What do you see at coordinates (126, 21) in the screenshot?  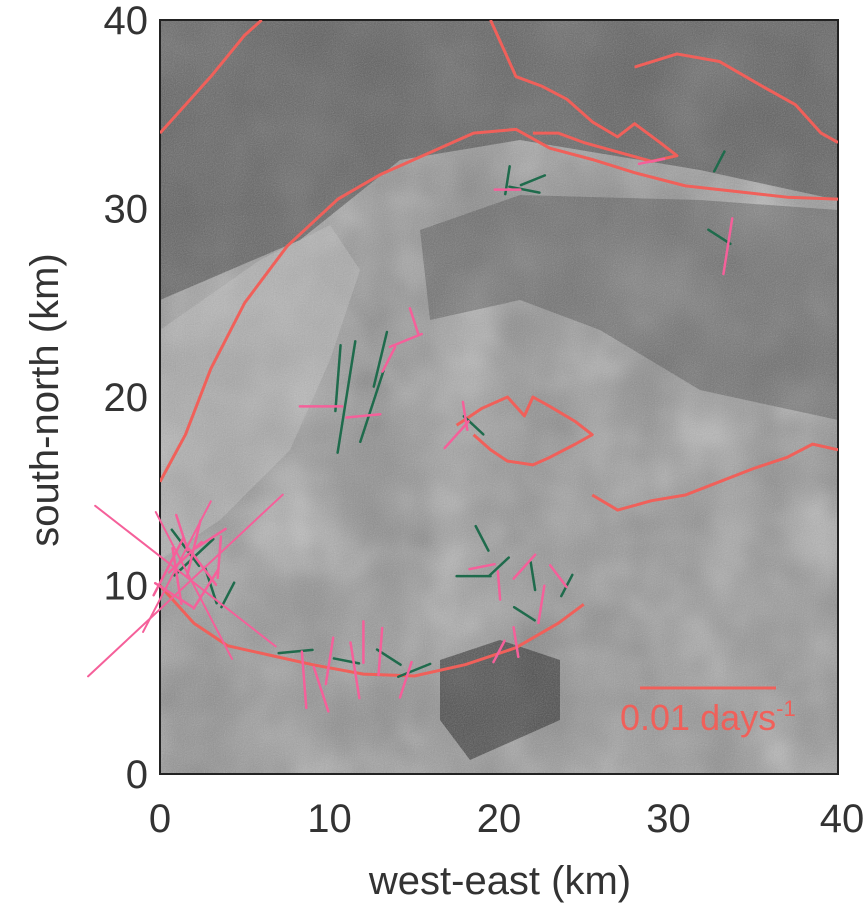 I see `y-tick-label-40: 40` at bounding box center [126, 21].